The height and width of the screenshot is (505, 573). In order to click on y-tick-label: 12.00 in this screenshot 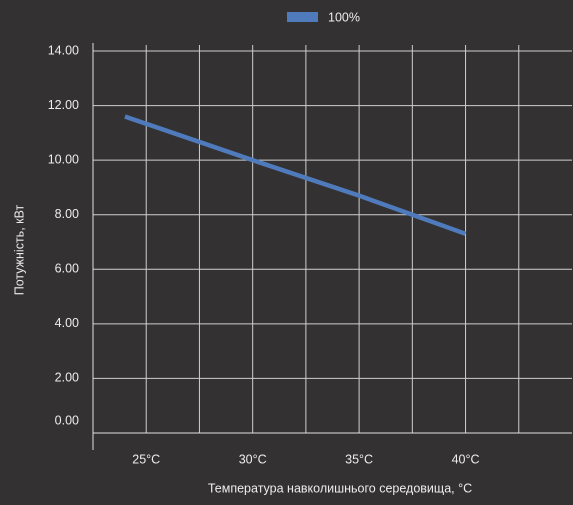, I will do `click(63, 105)`.